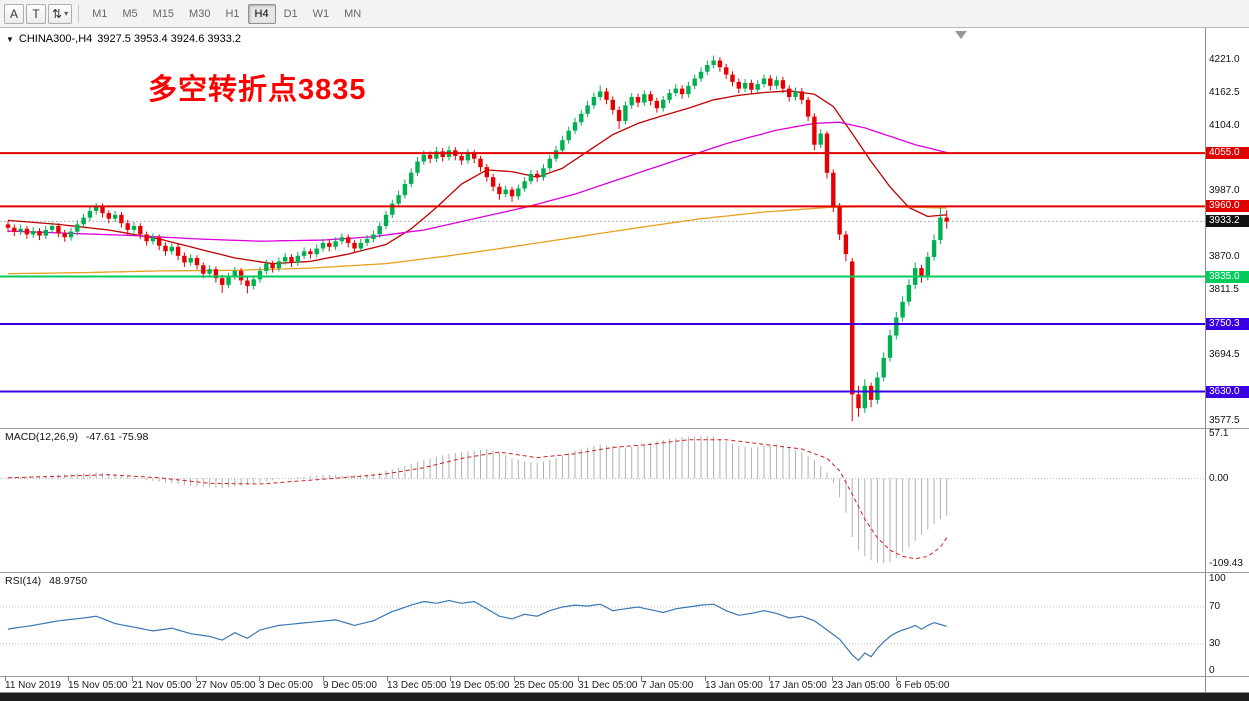  I want to click on chart-menu-icon: ▼, so click(10, 39).